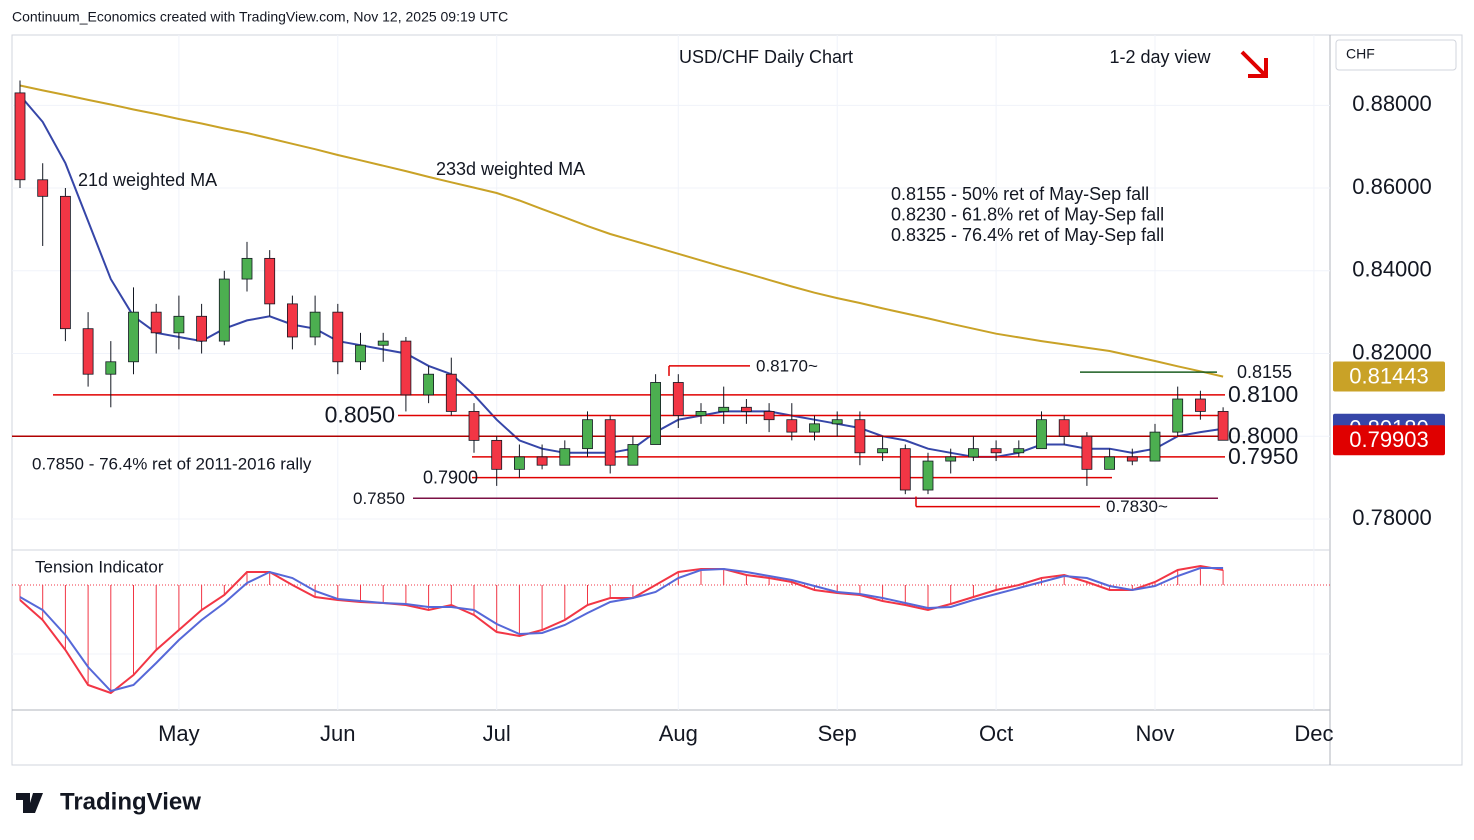 Image resolution: width=1474 pixels, height=840 pixels. I want to click on level-label: 0.7830~, so click(1137, 506).